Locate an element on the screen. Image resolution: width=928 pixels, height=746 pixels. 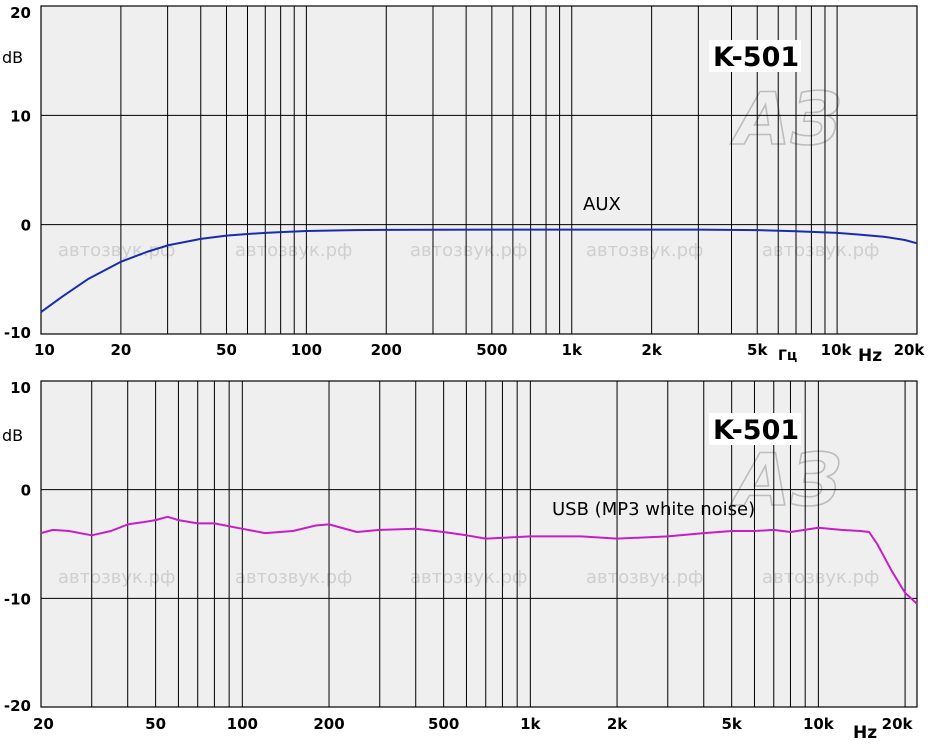
x-tick-label: 10 is located at coordinates (44, 350).